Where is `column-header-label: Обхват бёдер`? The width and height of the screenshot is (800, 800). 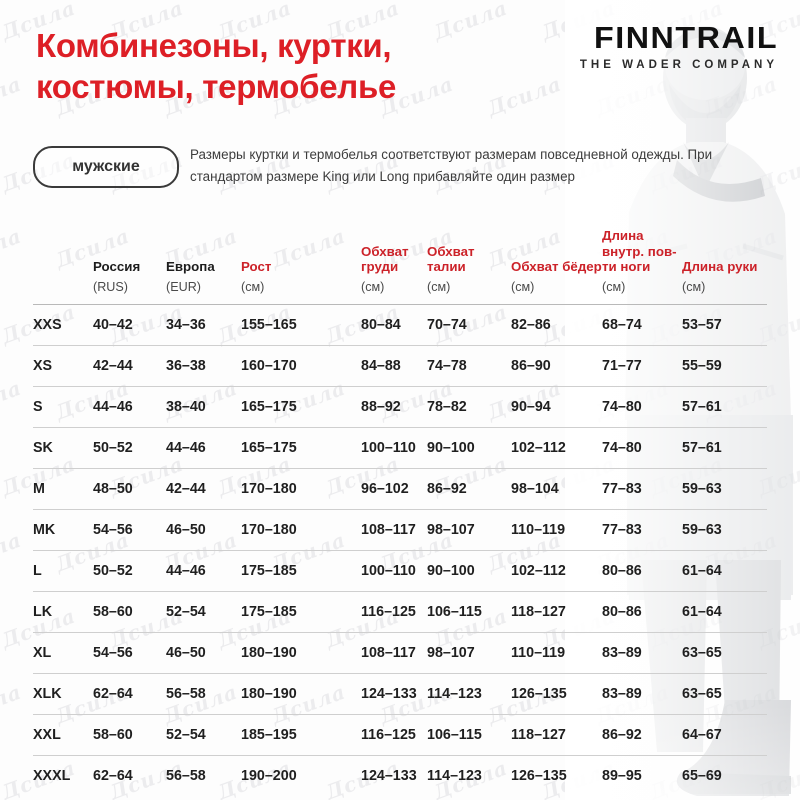 column-header-label: Обхват бёдер is located at coordinates (556, 267).